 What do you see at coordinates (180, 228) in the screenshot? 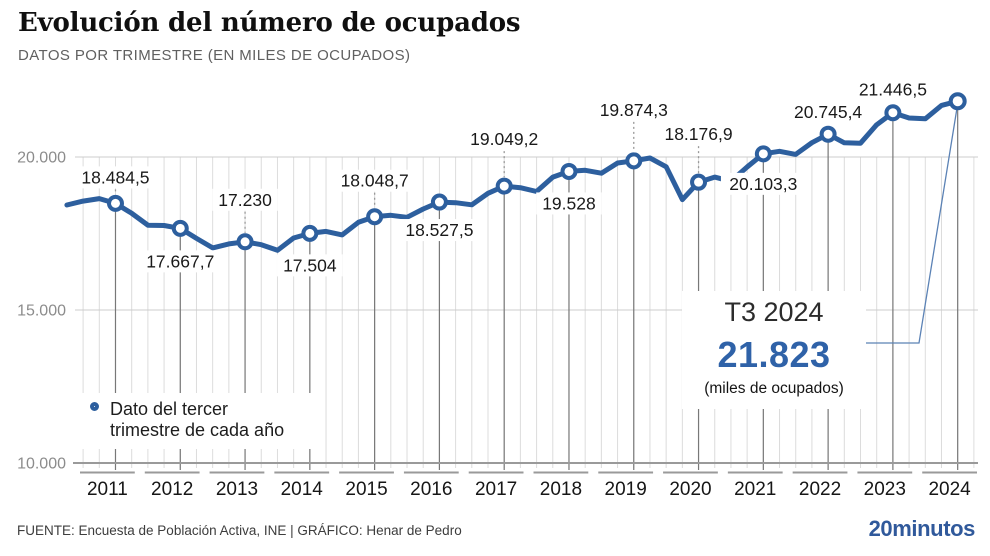
I see `data-point-2012` at bounding box center [180, 228].